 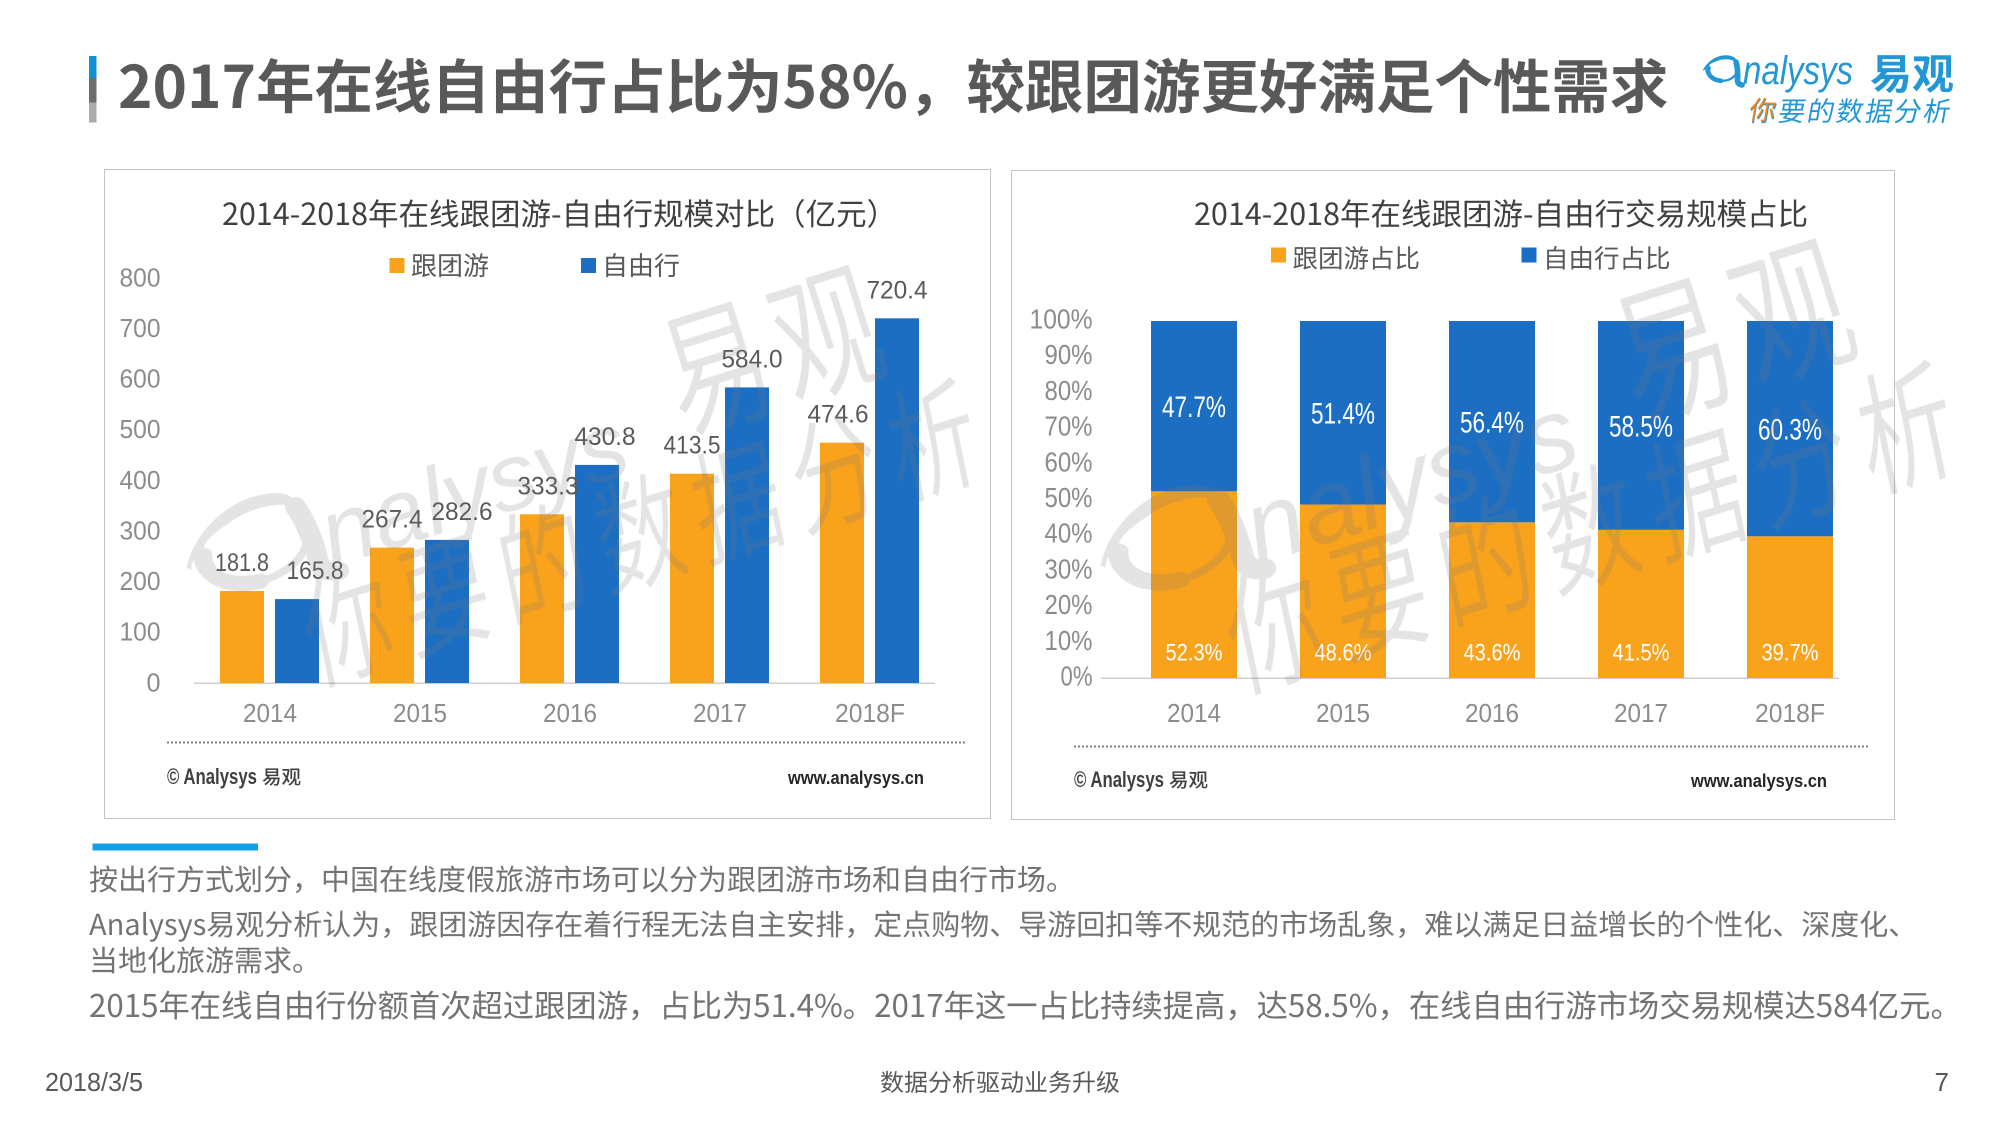 What do you see at coordinates (1790, 653) in the screenshot?
I see `svg-text: 39.7%` at bounding box center [1790, 653].